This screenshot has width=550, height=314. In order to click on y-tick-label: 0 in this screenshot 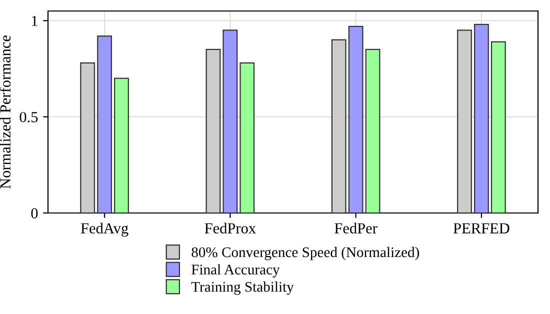, I will do `click(34, 213)`.